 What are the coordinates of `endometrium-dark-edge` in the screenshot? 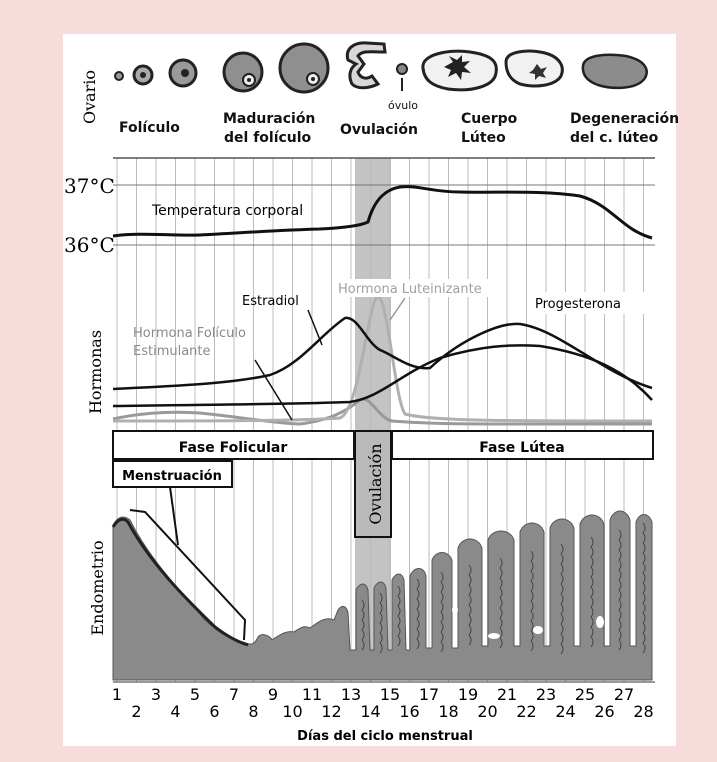 It's located at (180, 582).